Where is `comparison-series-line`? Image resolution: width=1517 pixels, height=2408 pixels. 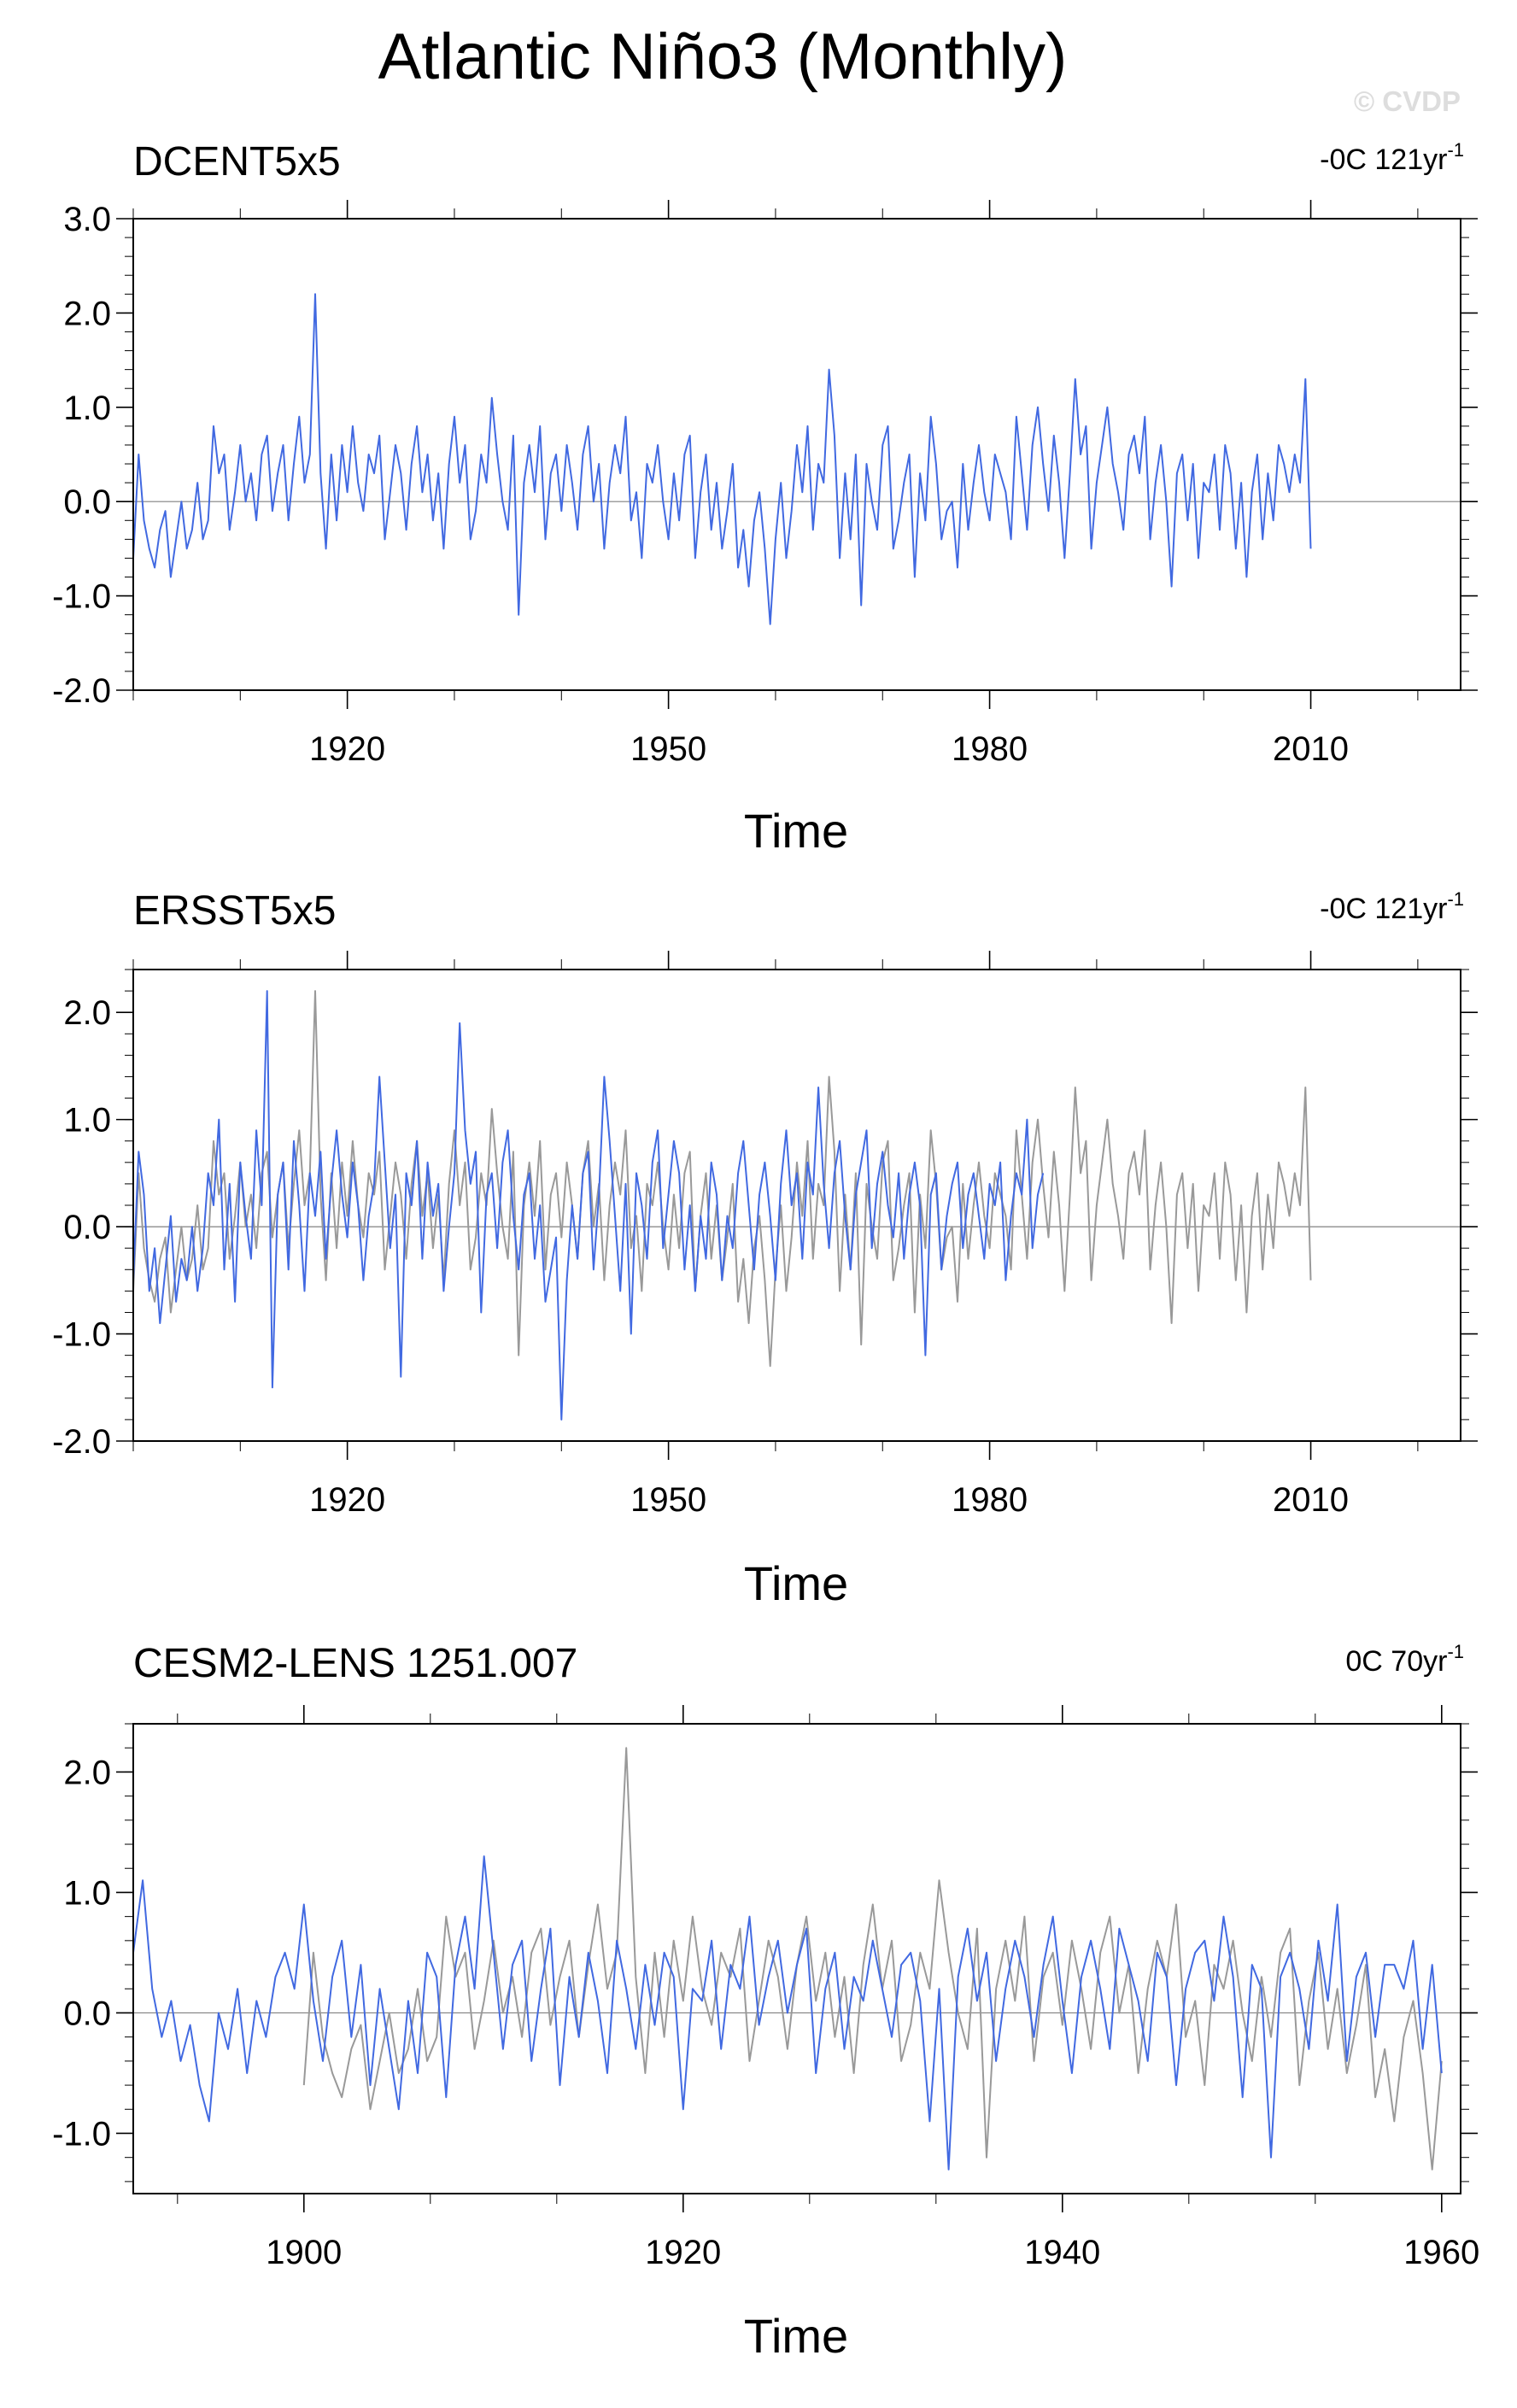 comparison-series-line is located at coordinates (872, 1959).